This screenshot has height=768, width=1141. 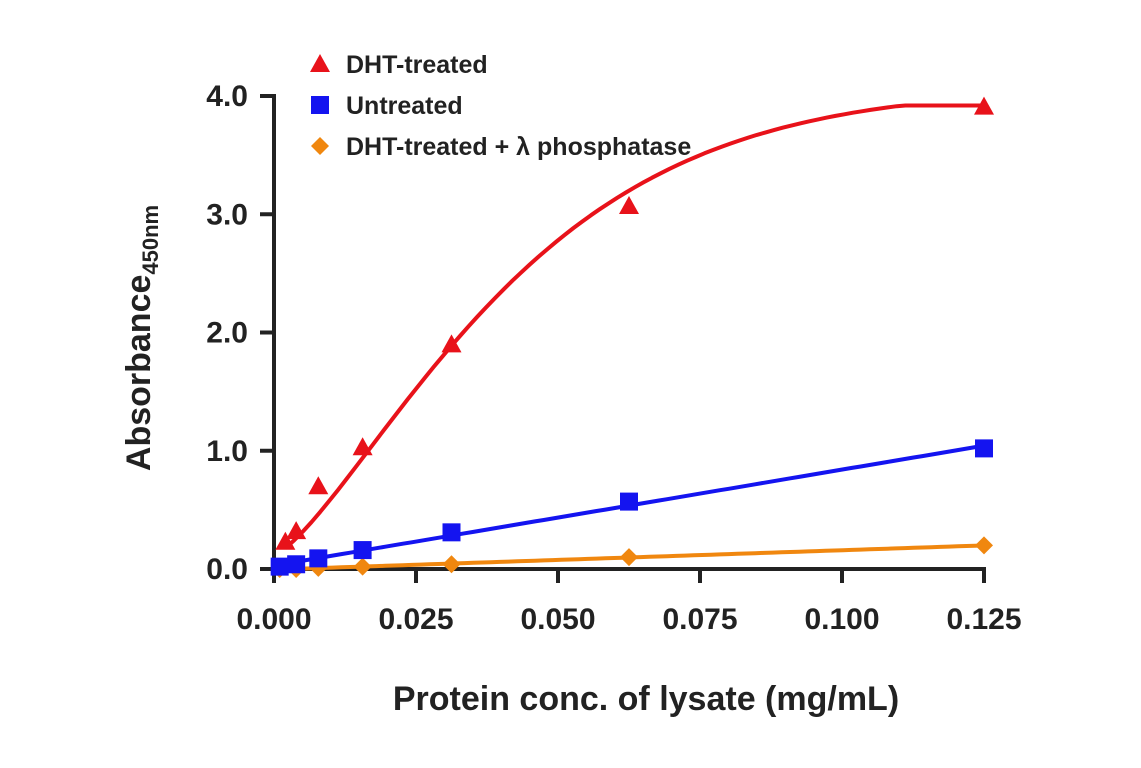 I want to click on x-tick-label: 0.050, so click(x=557, y=619).